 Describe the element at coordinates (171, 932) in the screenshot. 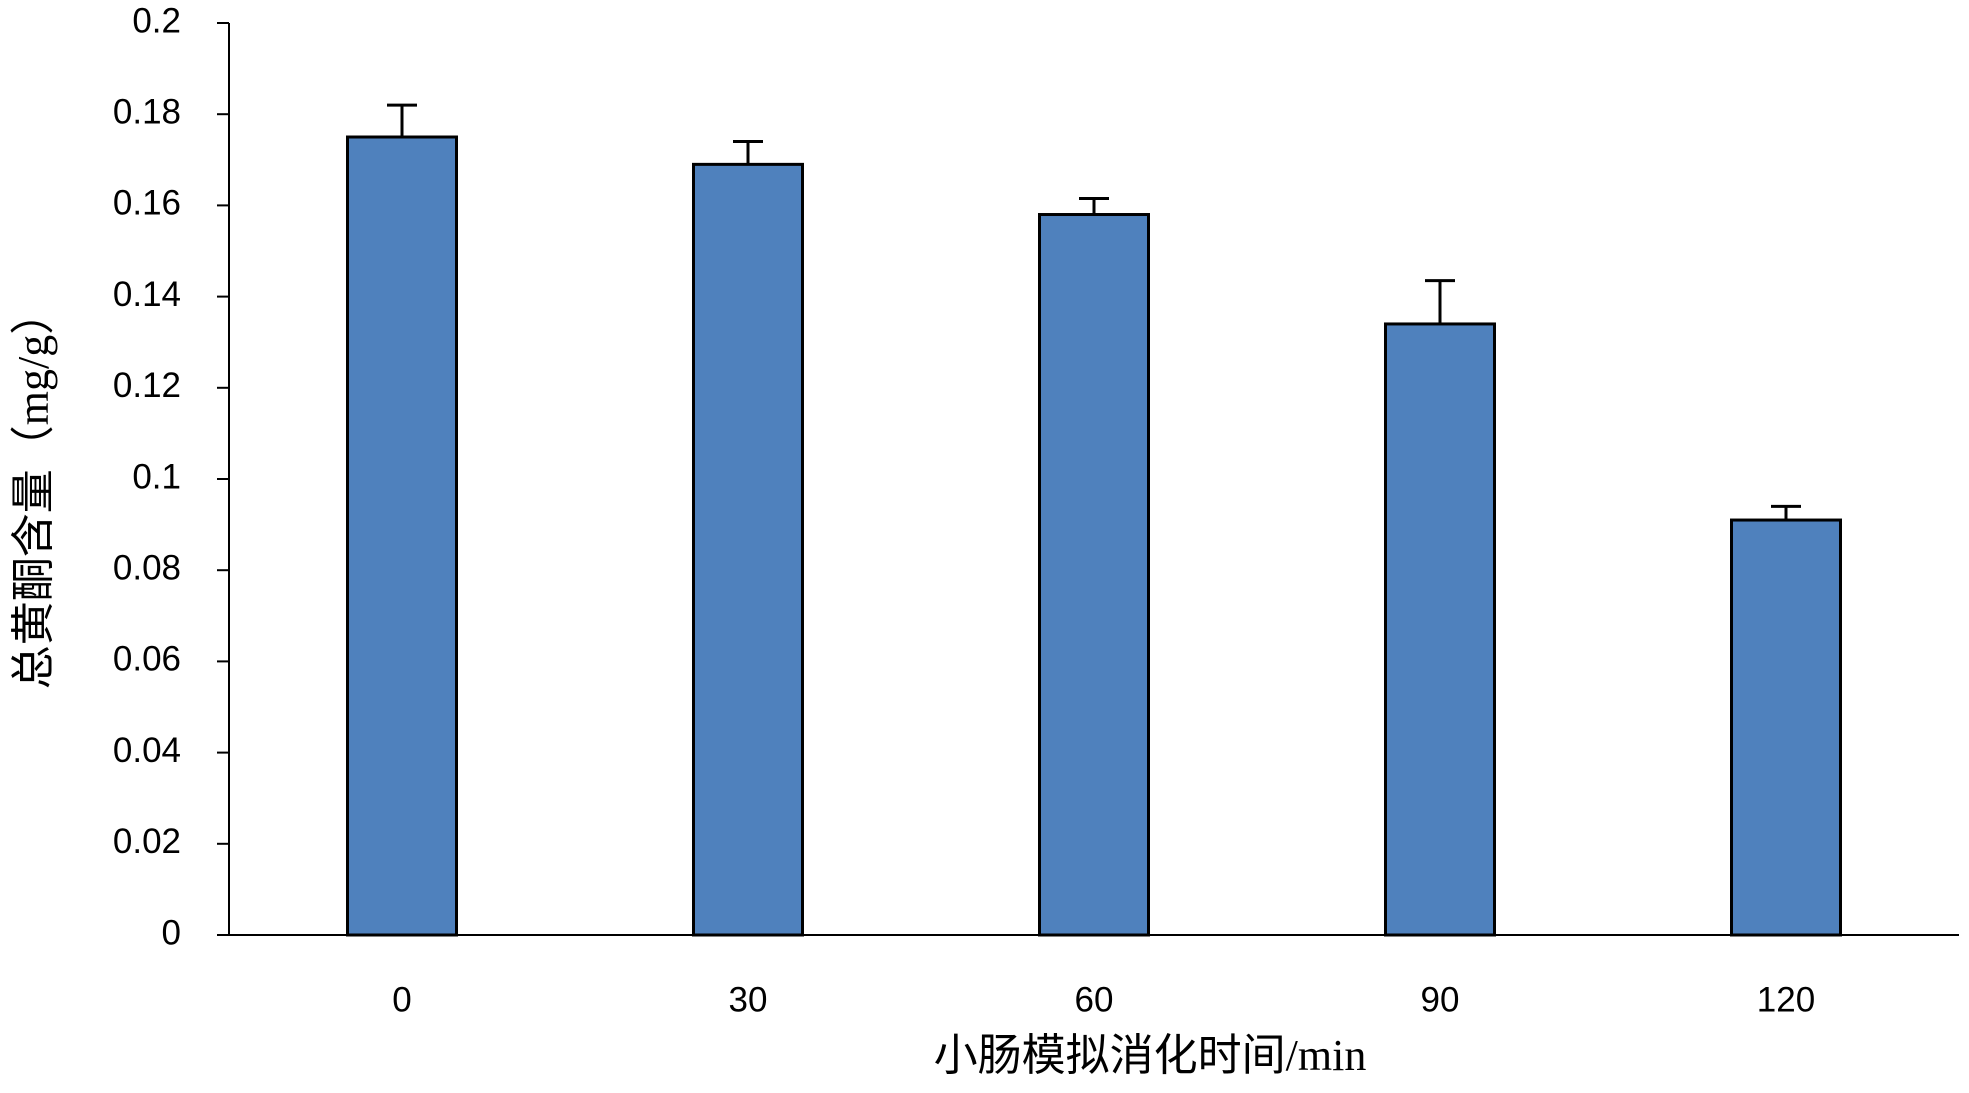

I see `y-tick-label: 0` at that location.